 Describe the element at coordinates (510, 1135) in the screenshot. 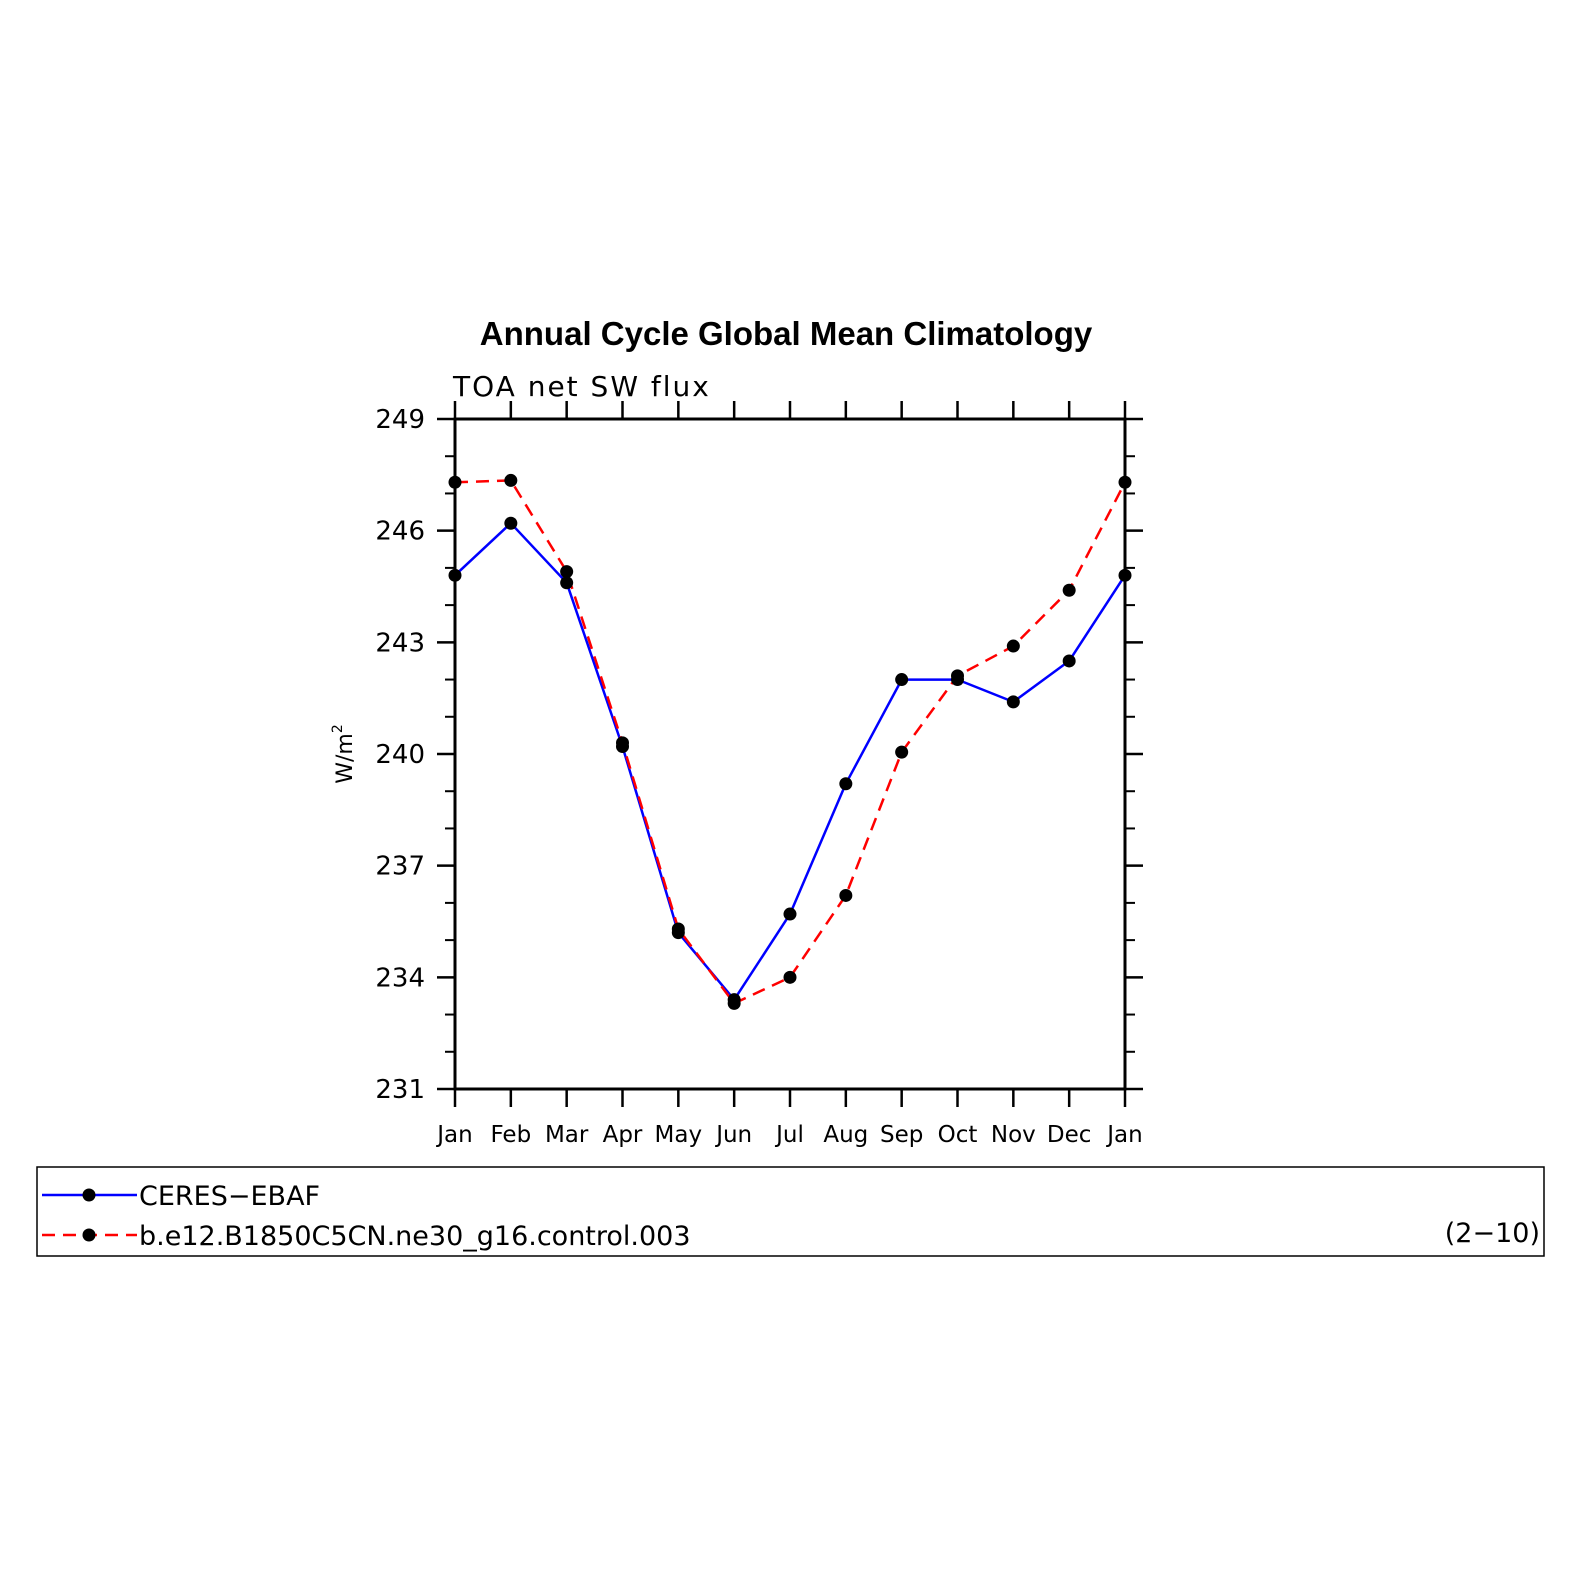

I see `x-tick-label: Feb` at that location.